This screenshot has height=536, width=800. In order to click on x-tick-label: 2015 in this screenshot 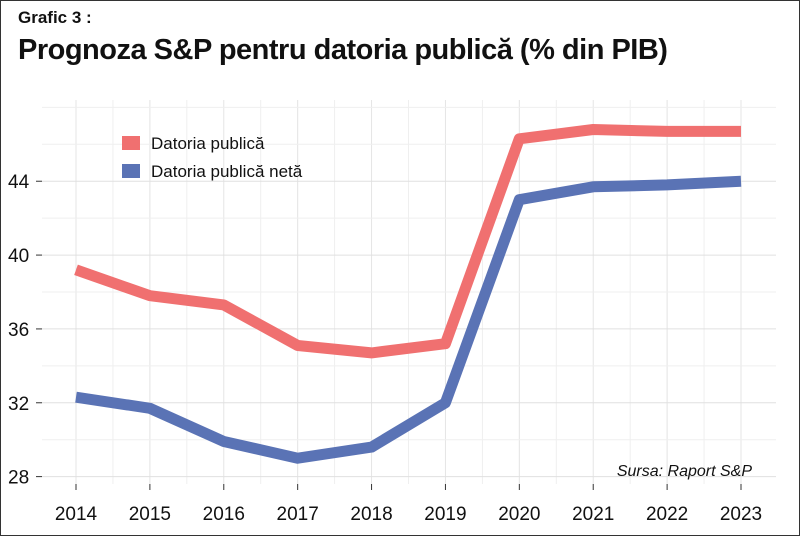, I will do `click(150, 514)`.